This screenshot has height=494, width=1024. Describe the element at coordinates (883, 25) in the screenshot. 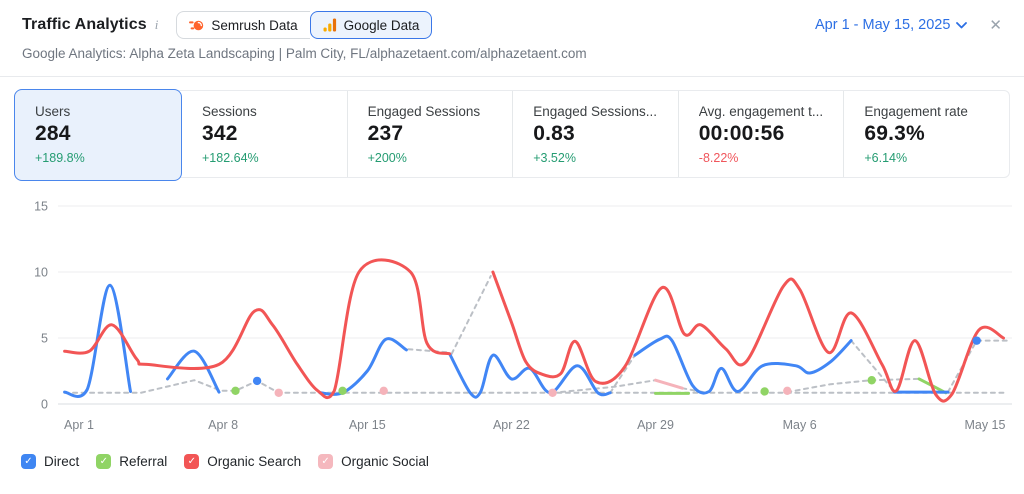

I see `date-range-label: Apr 1 - May 15, 2025` at that location.